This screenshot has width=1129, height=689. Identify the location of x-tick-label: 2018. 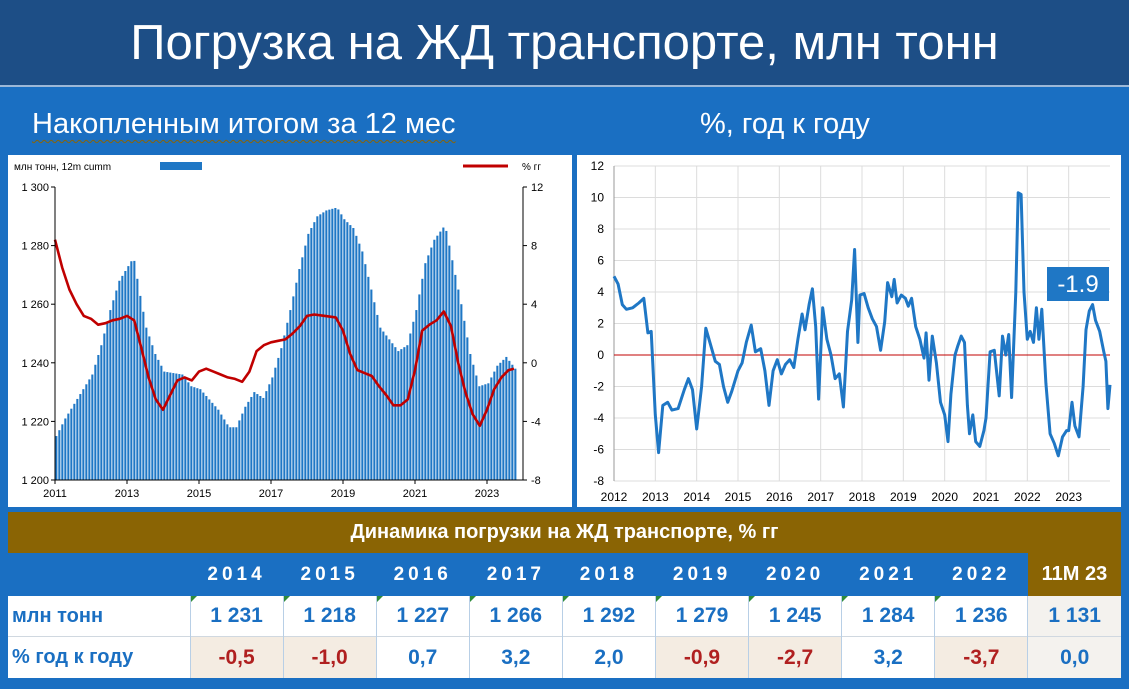
(862, 497).